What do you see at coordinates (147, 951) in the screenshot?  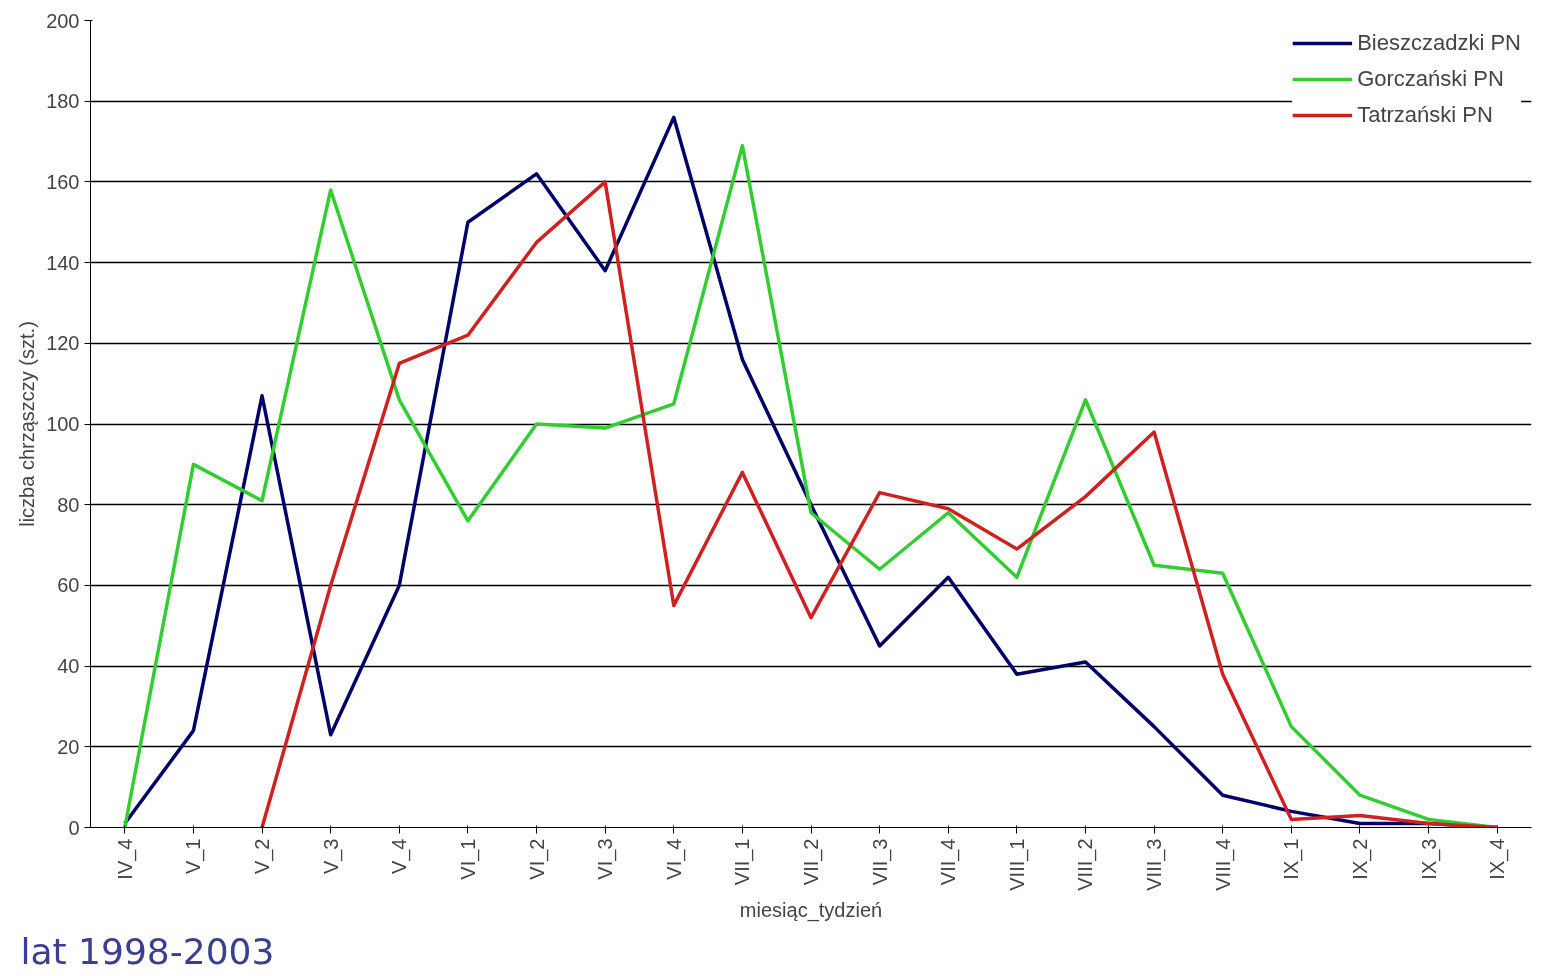 I see `text: lat 1998-2003` at bounding box center [147, 951].